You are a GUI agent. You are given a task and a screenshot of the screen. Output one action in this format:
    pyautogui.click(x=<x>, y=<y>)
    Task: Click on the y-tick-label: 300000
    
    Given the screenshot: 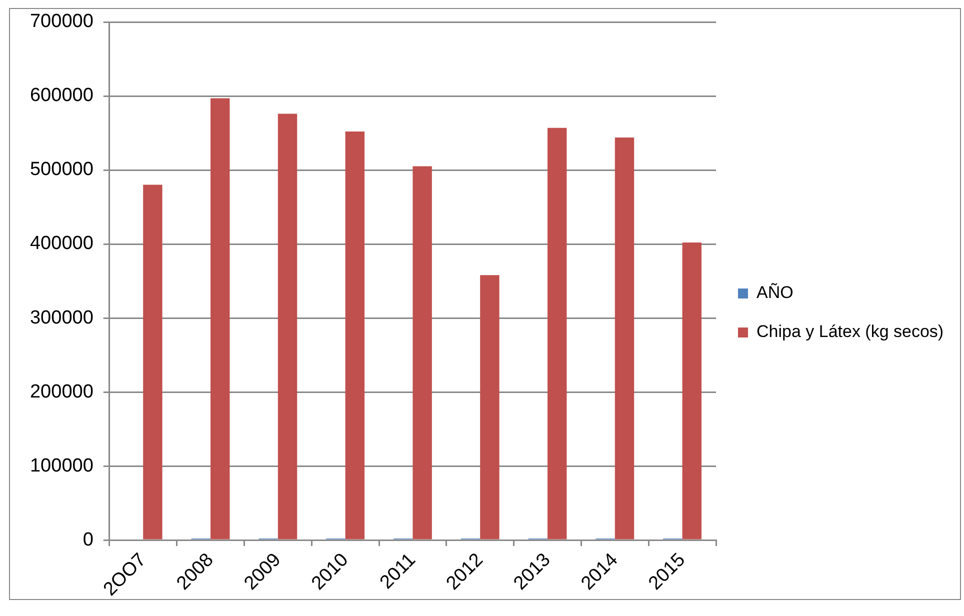 What is the action you would take?
    pyautogui.click(x=62, y=317)
    